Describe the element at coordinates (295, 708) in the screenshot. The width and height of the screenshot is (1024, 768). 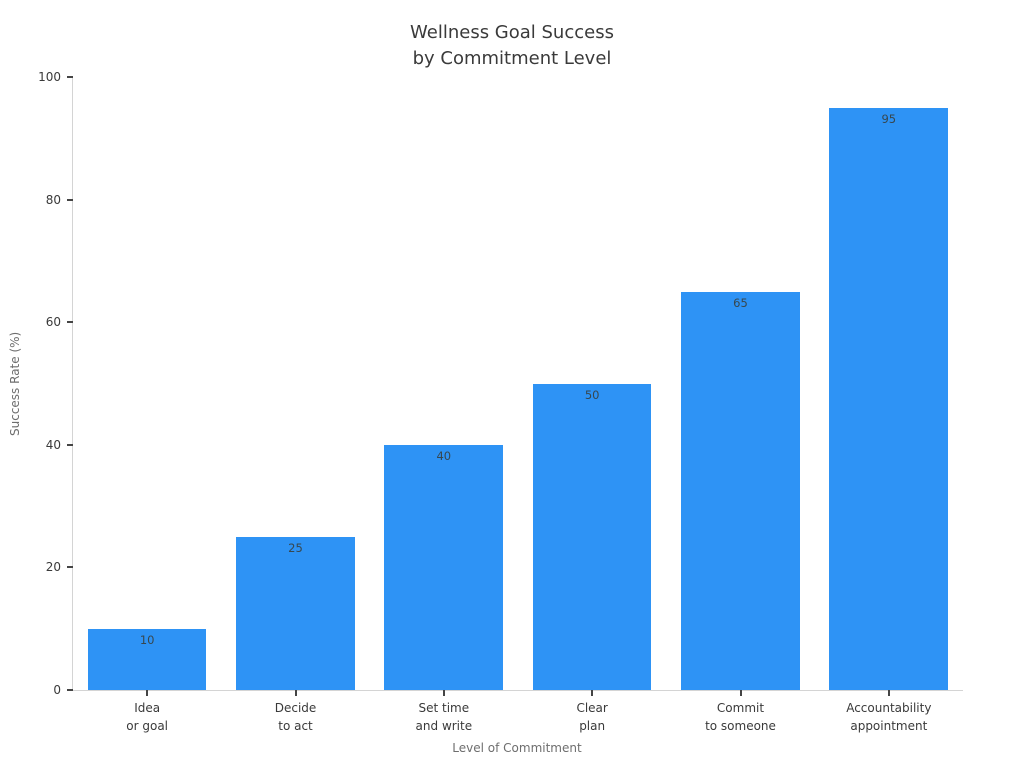
I see `x-category-label-line: Decide` at that location.